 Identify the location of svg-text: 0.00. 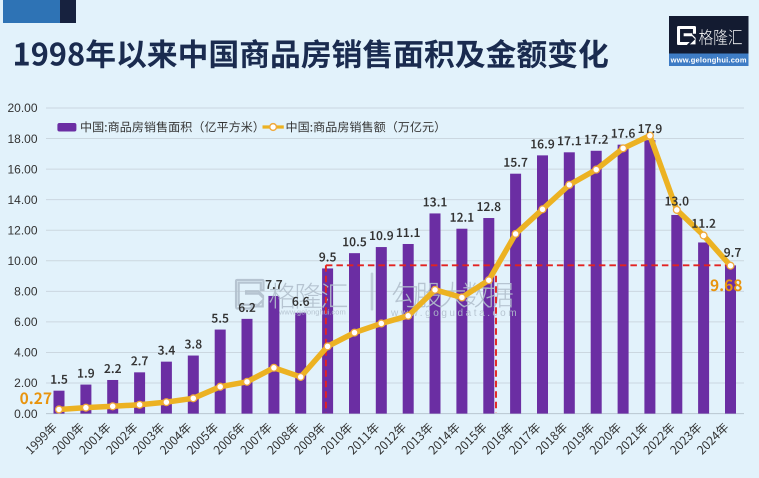
(26, 414).